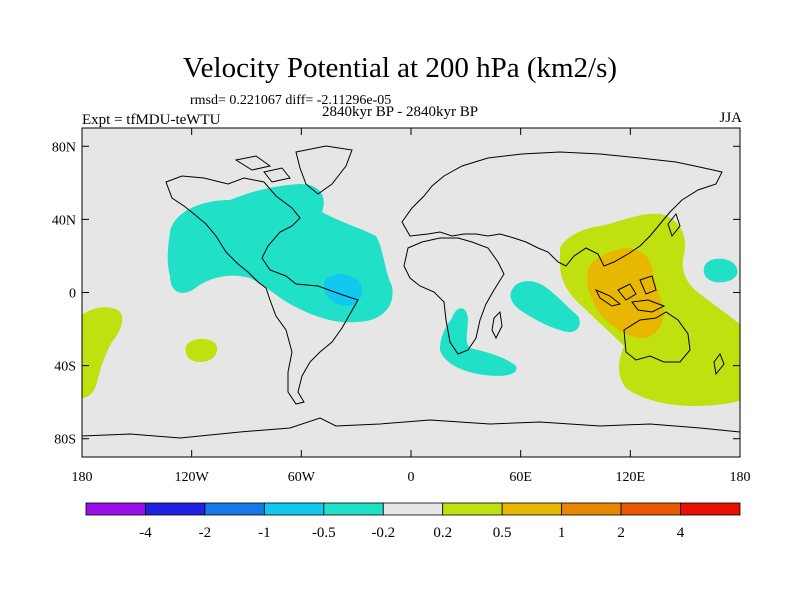  Describe the element at coordinates (145, 533) in the screenshot. I see `colorbar-label: -4` at that location.